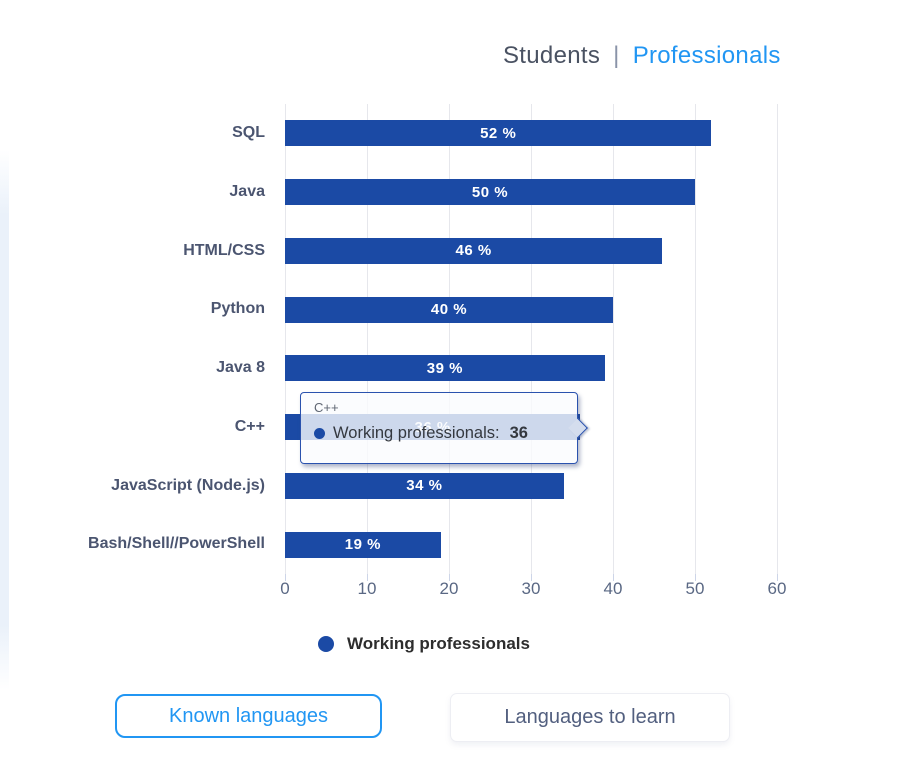  What do you see at coordinates (319, 433) in the screenshot?
I see `series-marker-icon` at bounding box center [319, 433].